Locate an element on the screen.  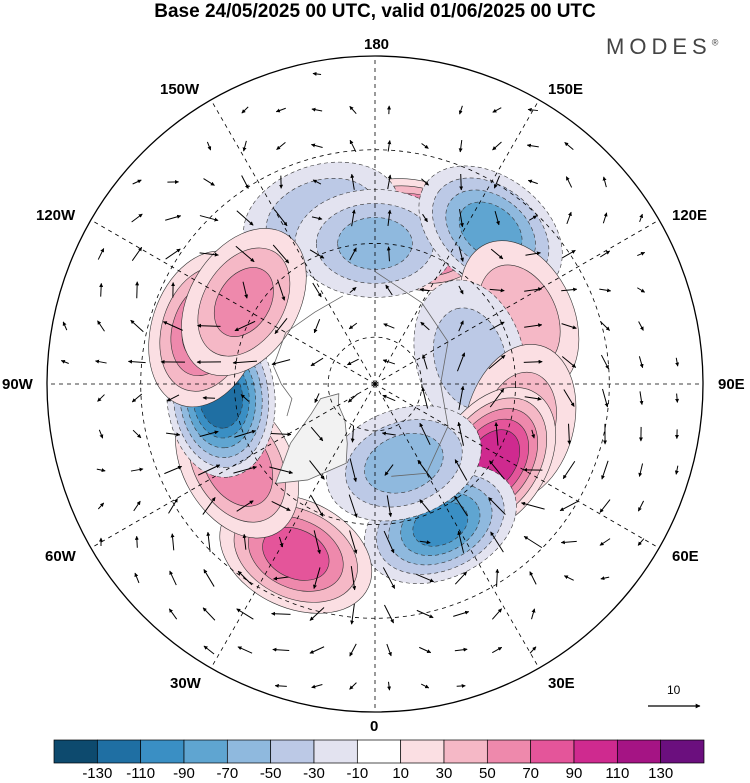
brand-name: MODES is located at coordinates (659, 46).